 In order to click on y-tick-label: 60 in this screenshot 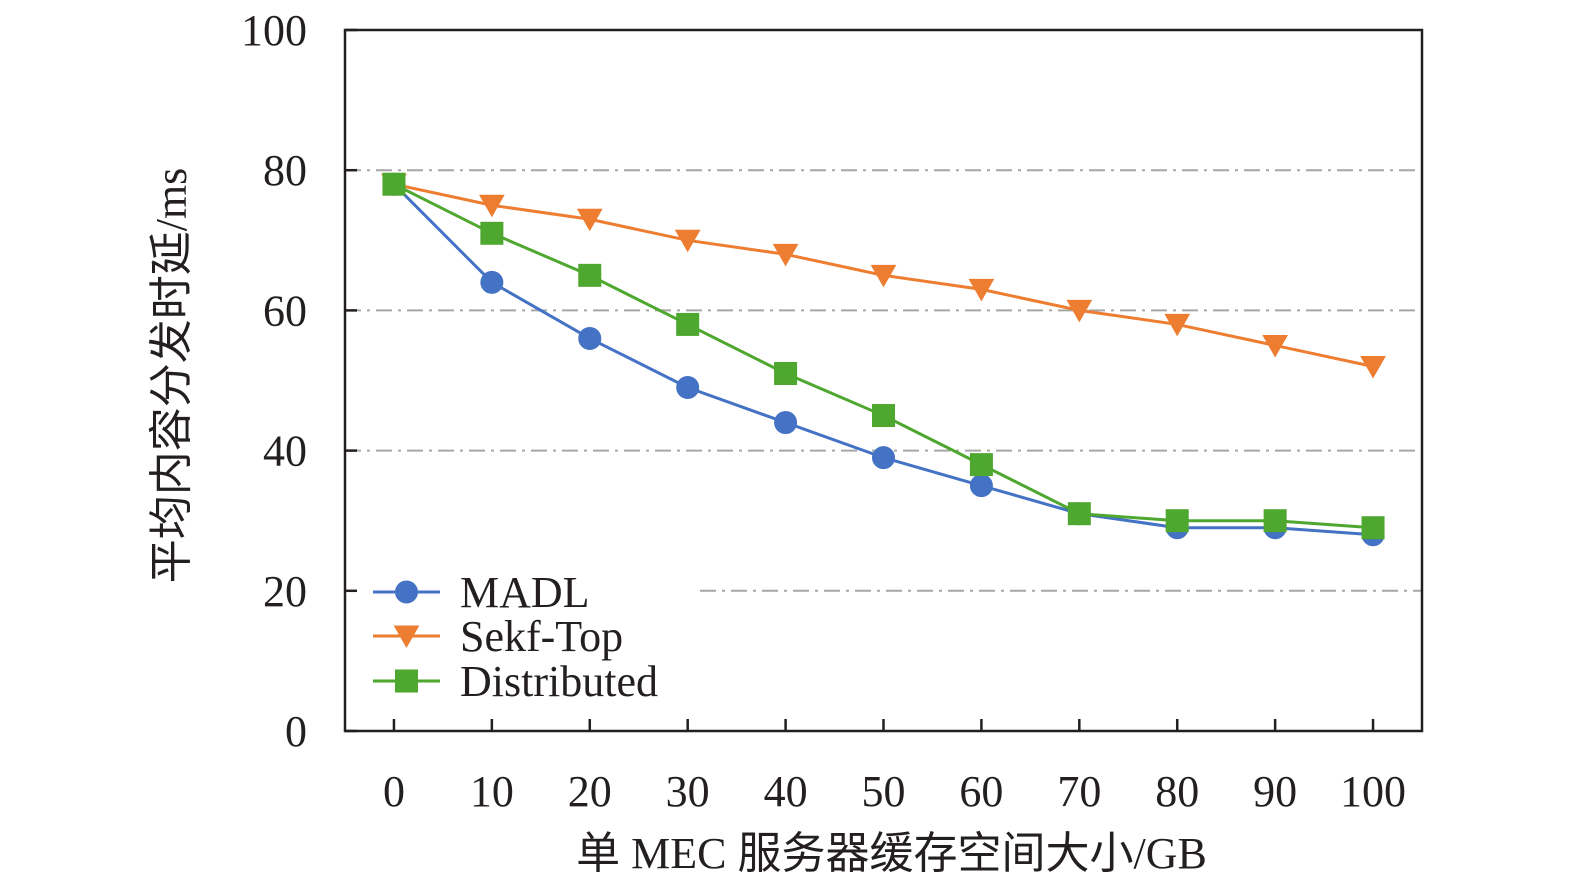, I will do `click(285, 310)`.